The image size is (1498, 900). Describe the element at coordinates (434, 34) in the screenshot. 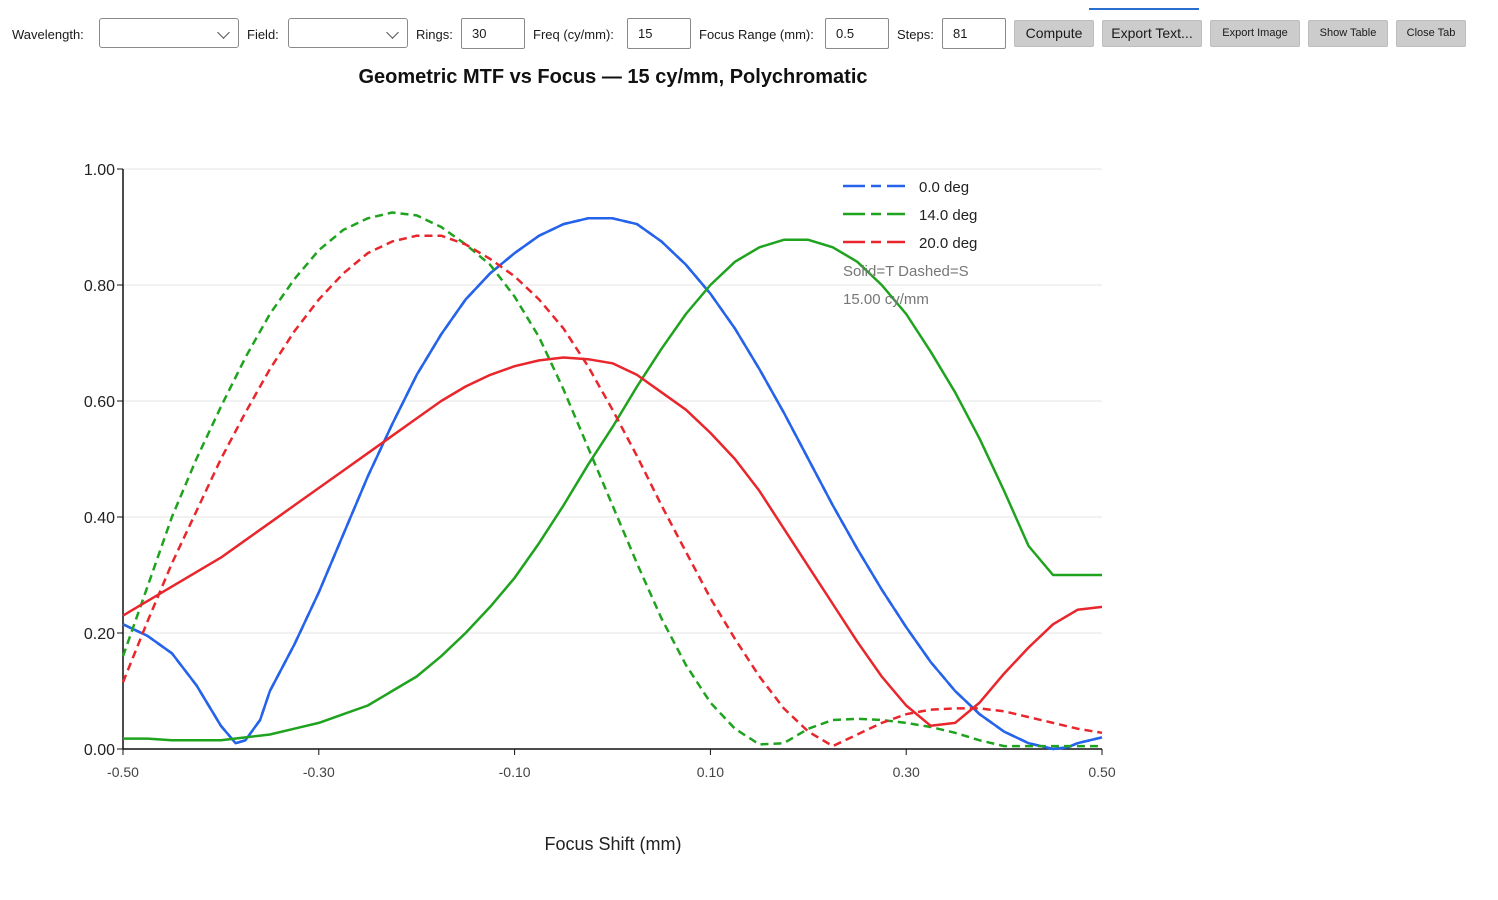

I see `rings-label: Rings:` at that location.